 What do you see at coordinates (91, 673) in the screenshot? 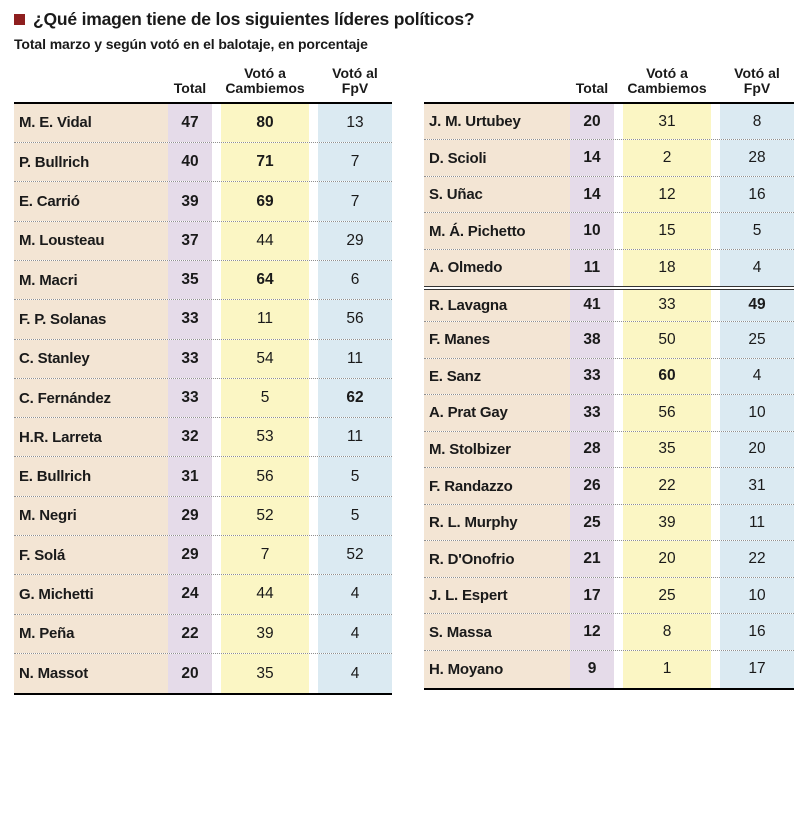
I see `leader-name-cell: N. Massot` at bounding box center [91, 673].